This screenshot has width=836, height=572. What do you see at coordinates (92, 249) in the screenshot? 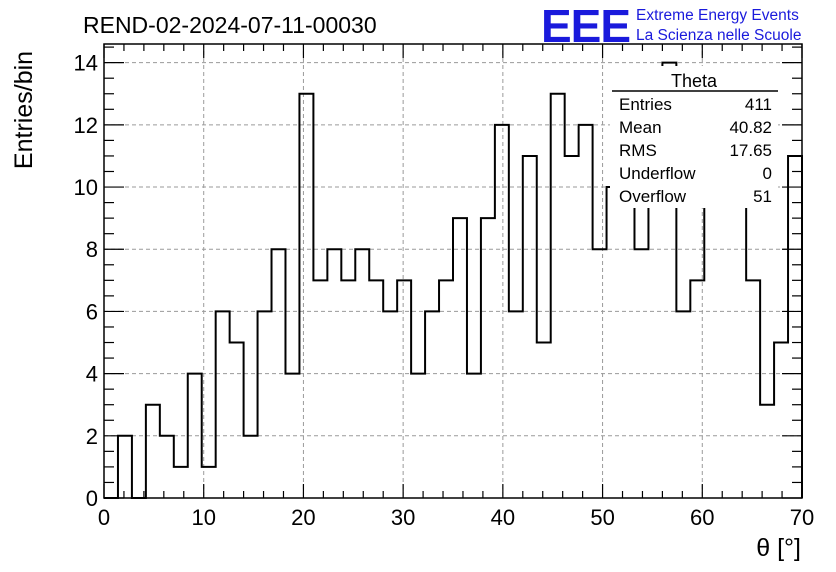
I see `y-tick-label: 8` at bounding box center [92, 249].